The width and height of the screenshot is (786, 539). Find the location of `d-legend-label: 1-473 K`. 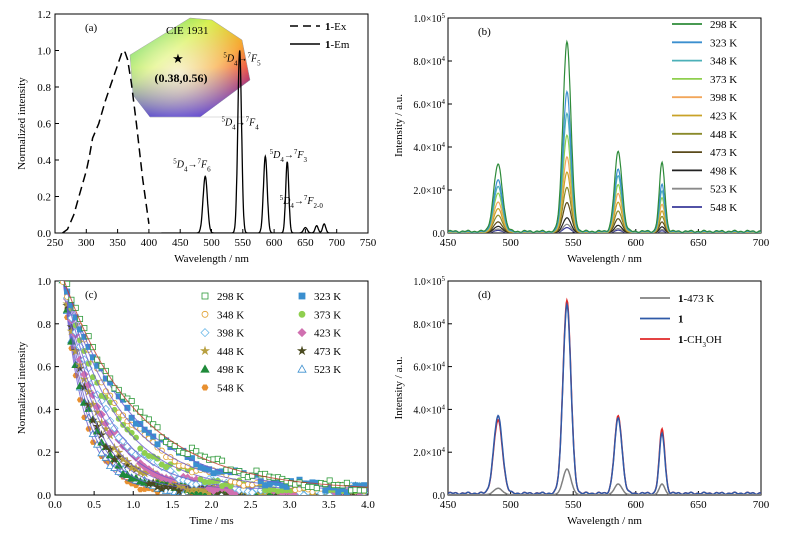

d-legend-label: 1-473 K is located at coordinates (696, 299).